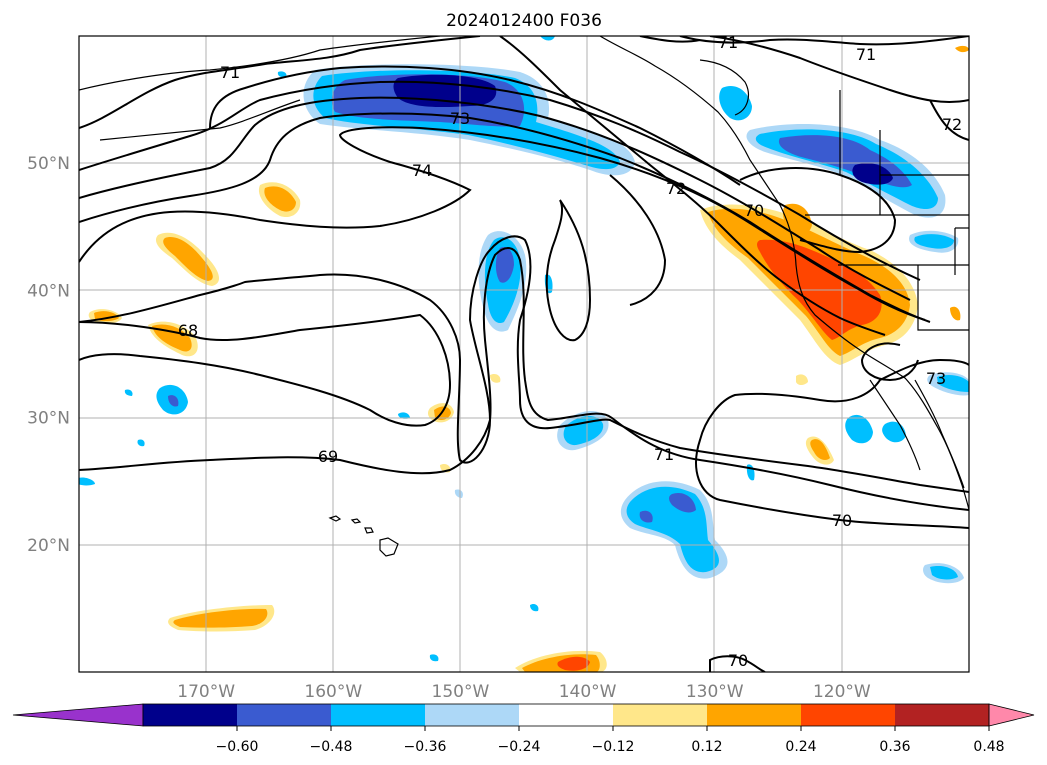  What do you see at coordinates (519, 747) in the screenshot?
I see `colorbar-tick-label: −0.24` at bounding box center [519, 747].